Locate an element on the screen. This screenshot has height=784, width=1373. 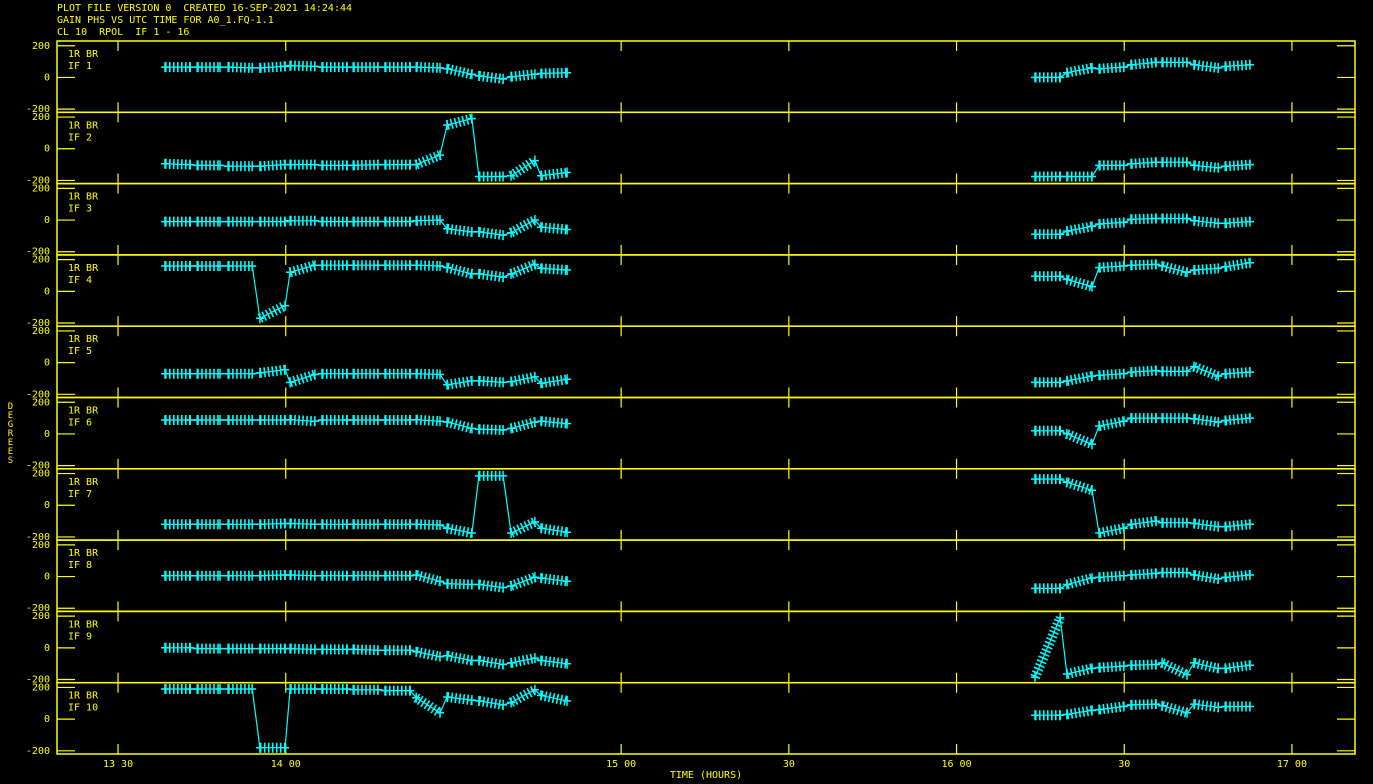
y-tick-label: 200 is located at coordinates (41, 474).